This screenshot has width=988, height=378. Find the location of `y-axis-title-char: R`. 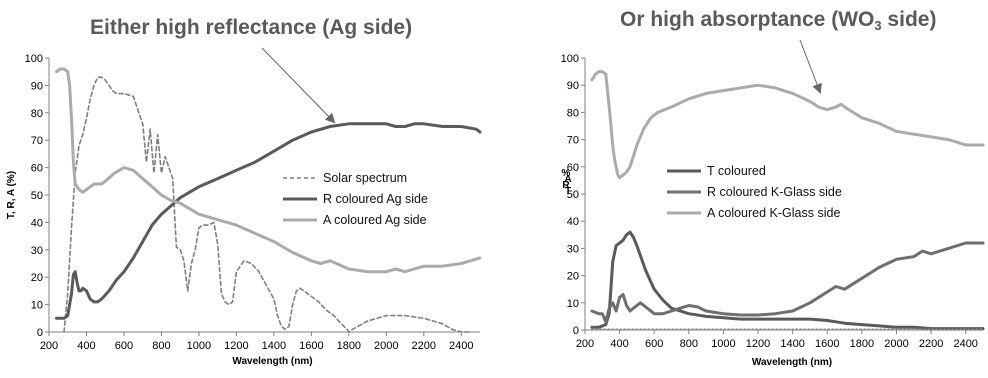

y-axis-title-char: R is located at coordinates (566, 185).